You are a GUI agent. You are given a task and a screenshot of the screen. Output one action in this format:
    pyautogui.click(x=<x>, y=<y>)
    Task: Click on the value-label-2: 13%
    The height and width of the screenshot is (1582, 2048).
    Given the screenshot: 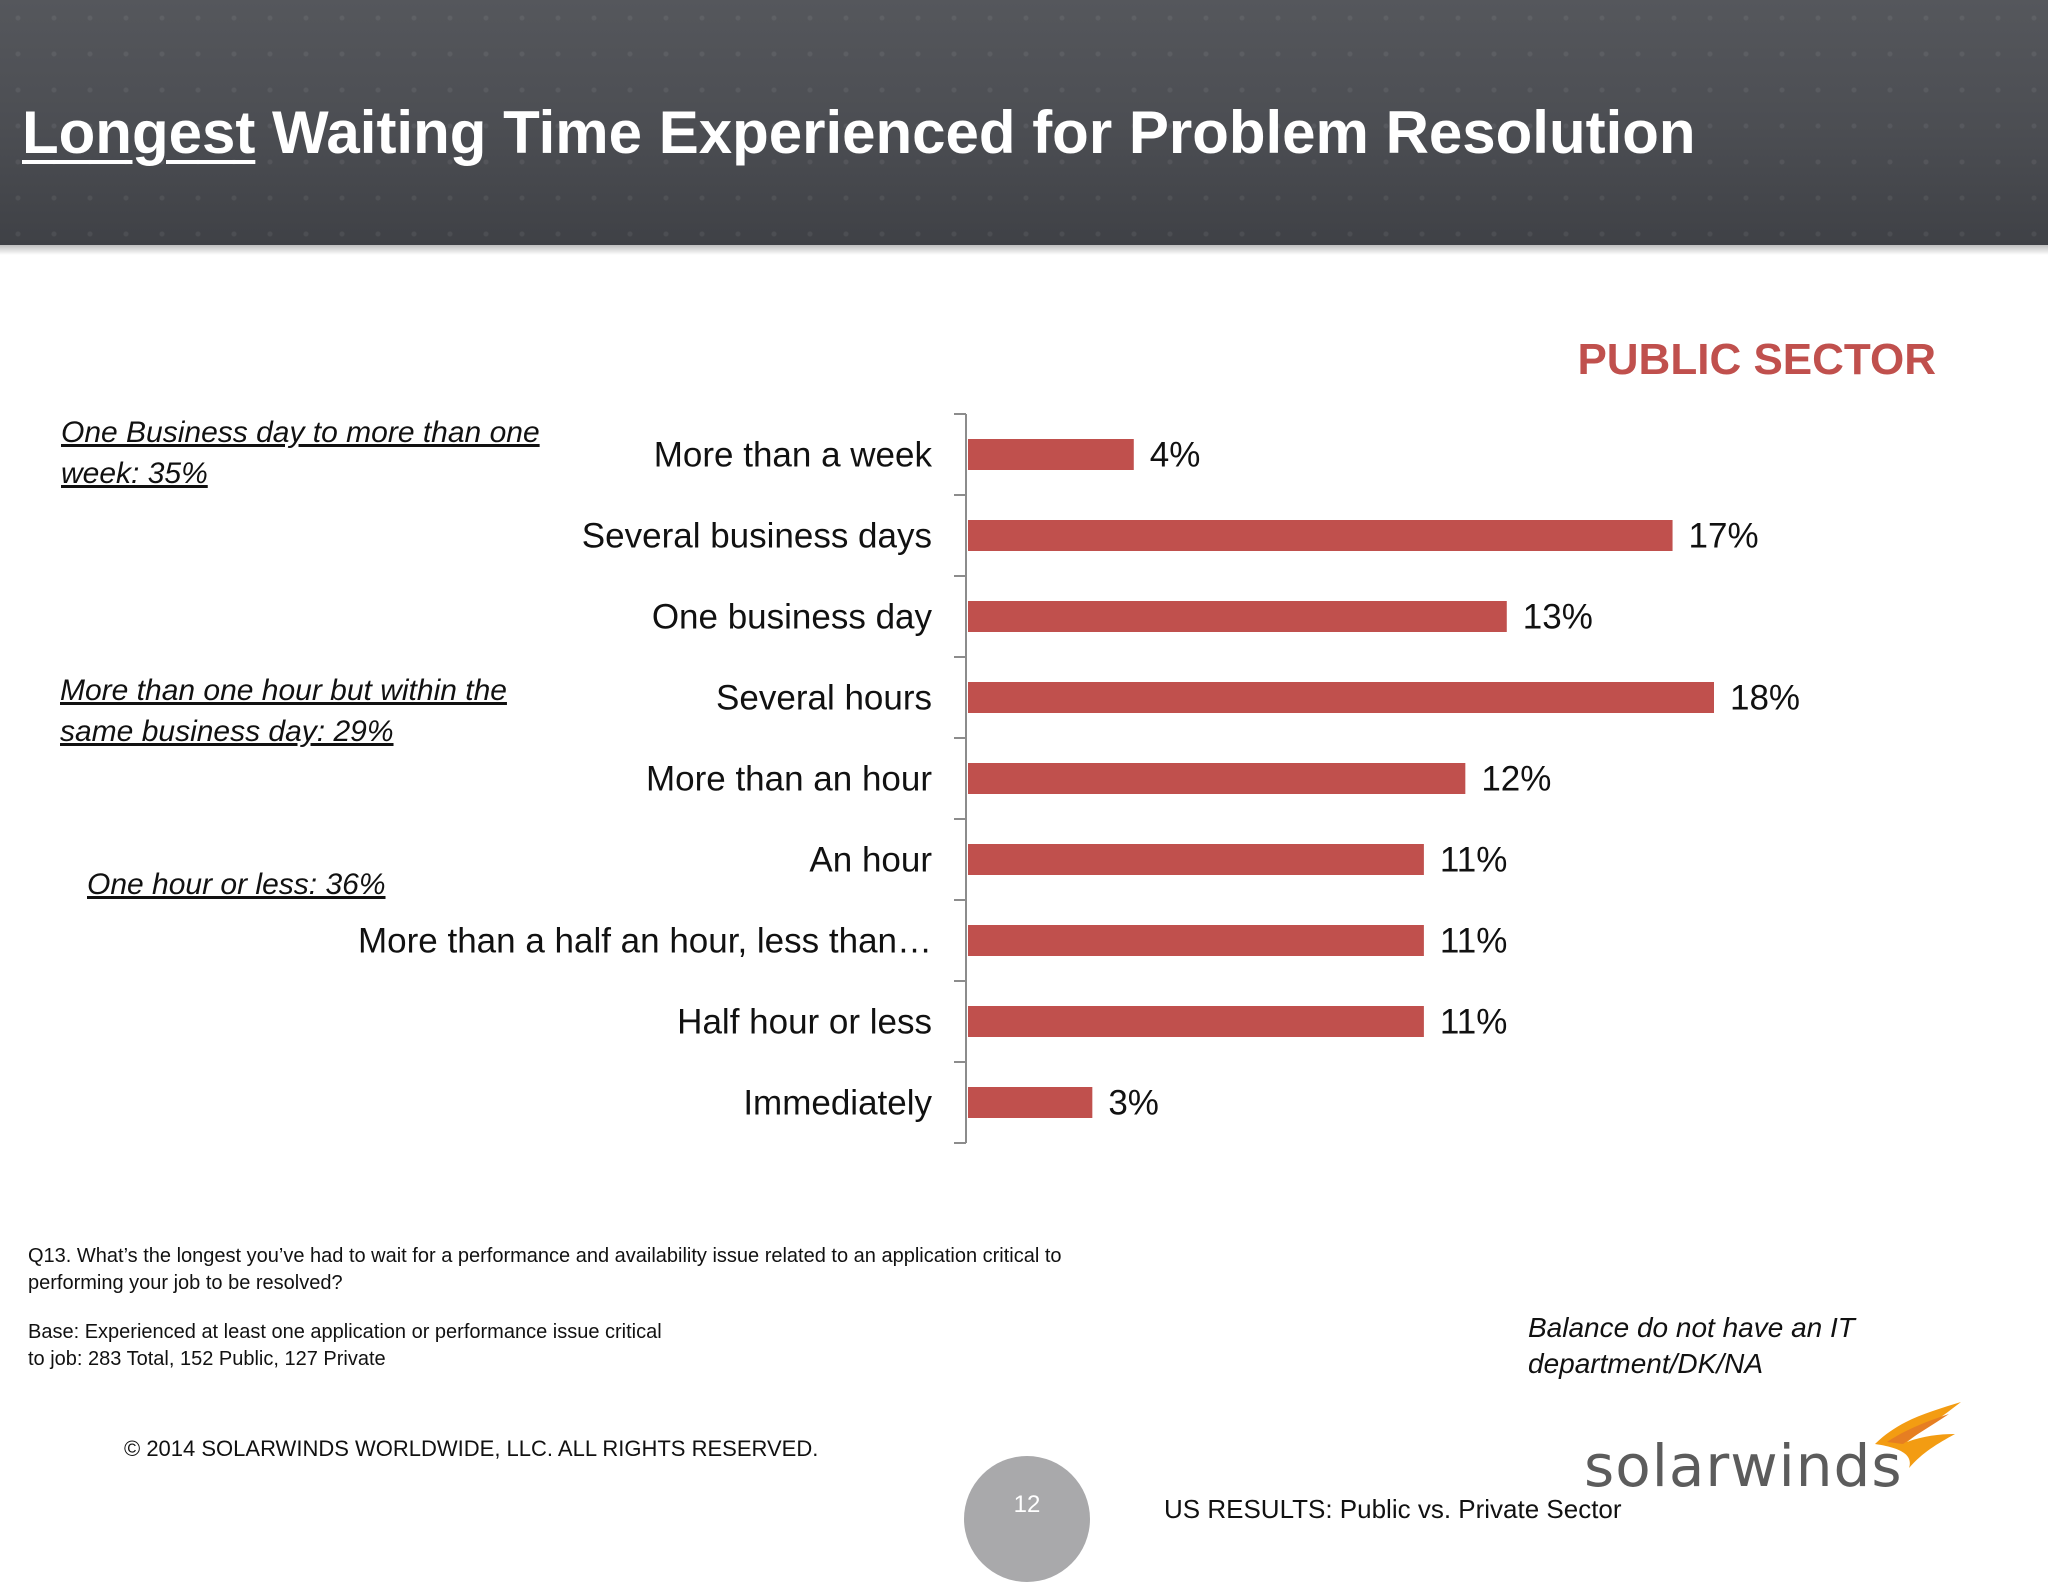 What is the action you would take?
    pyautogui.click(x=1558, y=617)
    